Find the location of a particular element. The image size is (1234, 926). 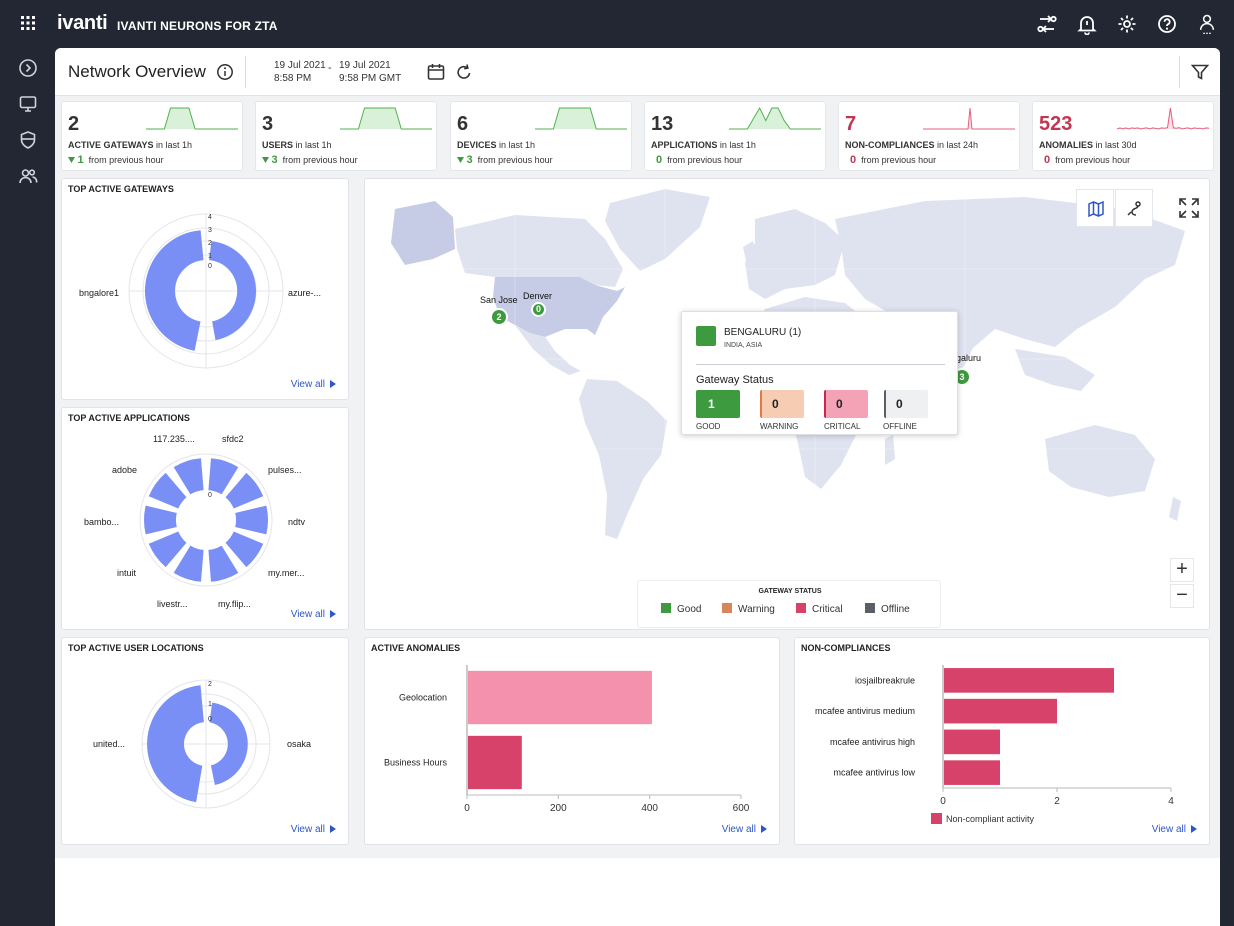

map-view-button is located at coordinates (1095, 208).